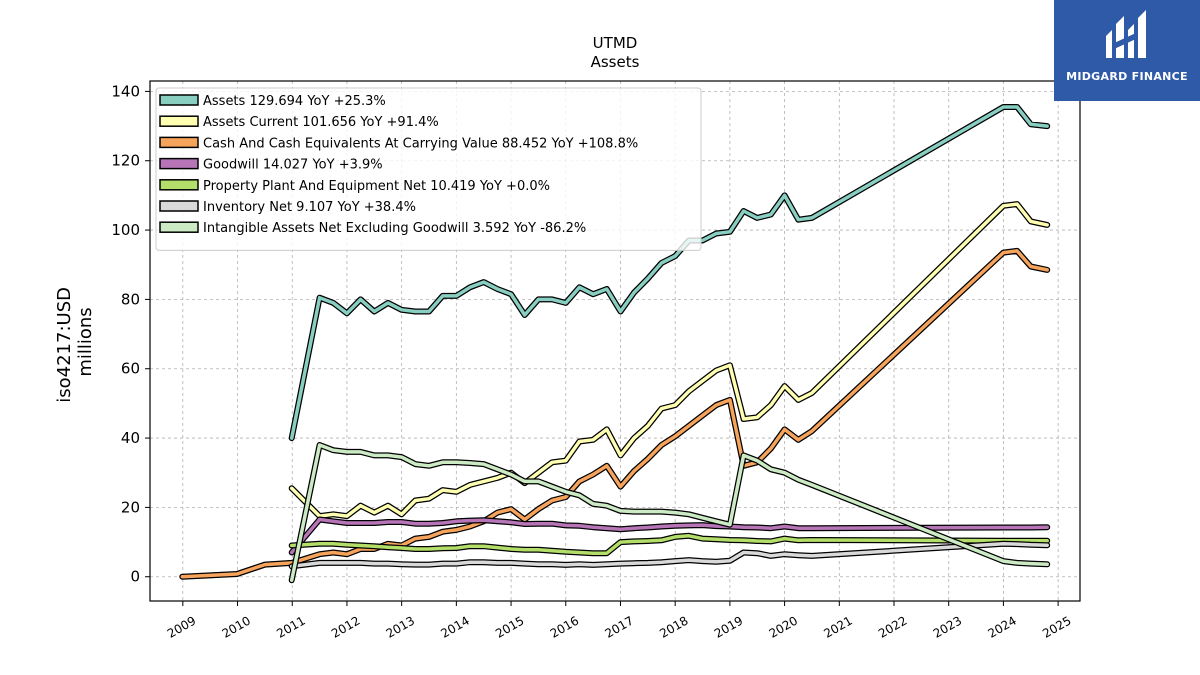 Image resolution: width=1200 pixels, height=675 pixels. I want to click on x-tick-label: 2024, so click(1001, 626).